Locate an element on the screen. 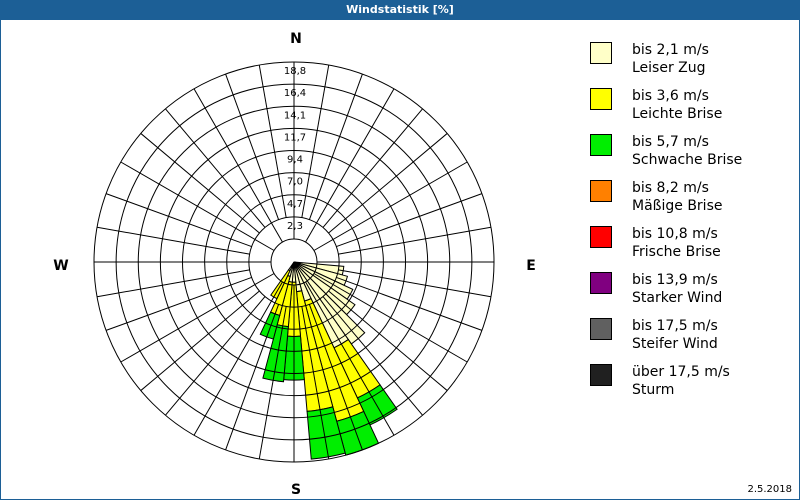  svg-text: 18,8 is located at coordinates (295, 71).